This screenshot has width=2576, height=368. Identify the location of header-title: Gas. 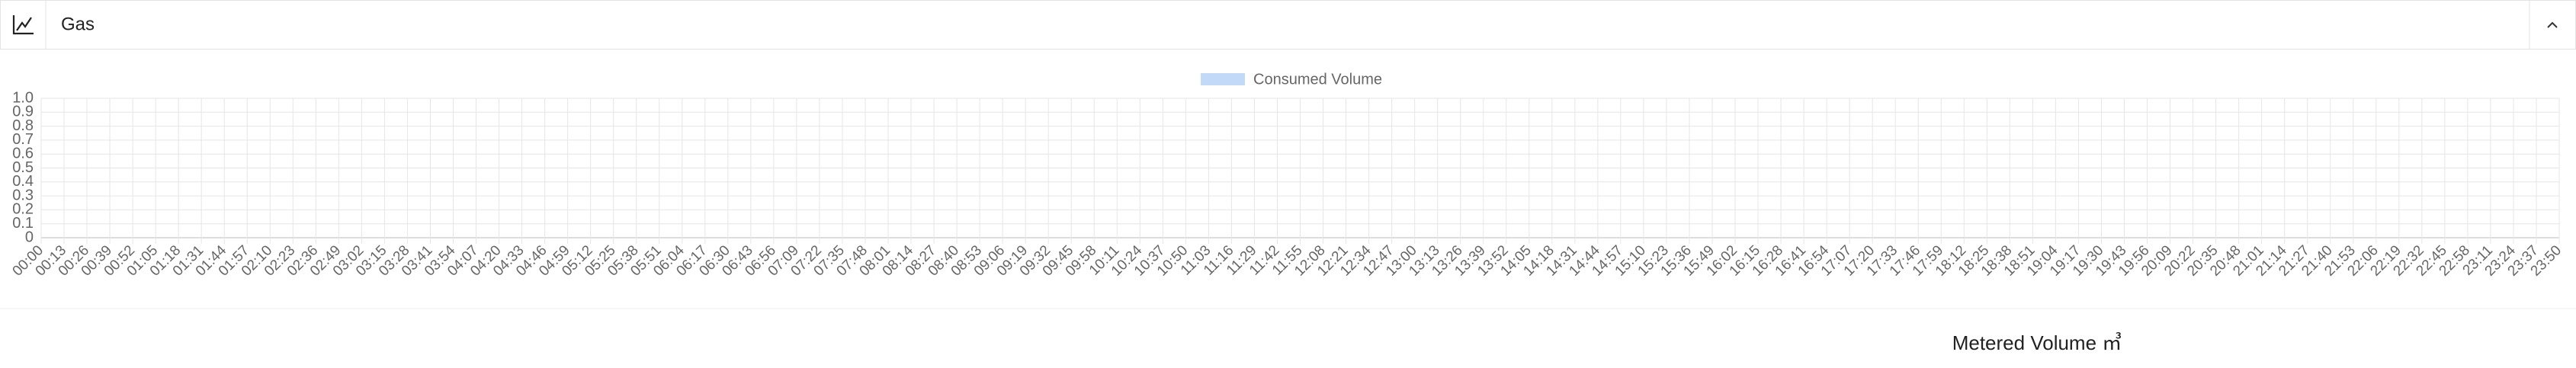
(78, 24).